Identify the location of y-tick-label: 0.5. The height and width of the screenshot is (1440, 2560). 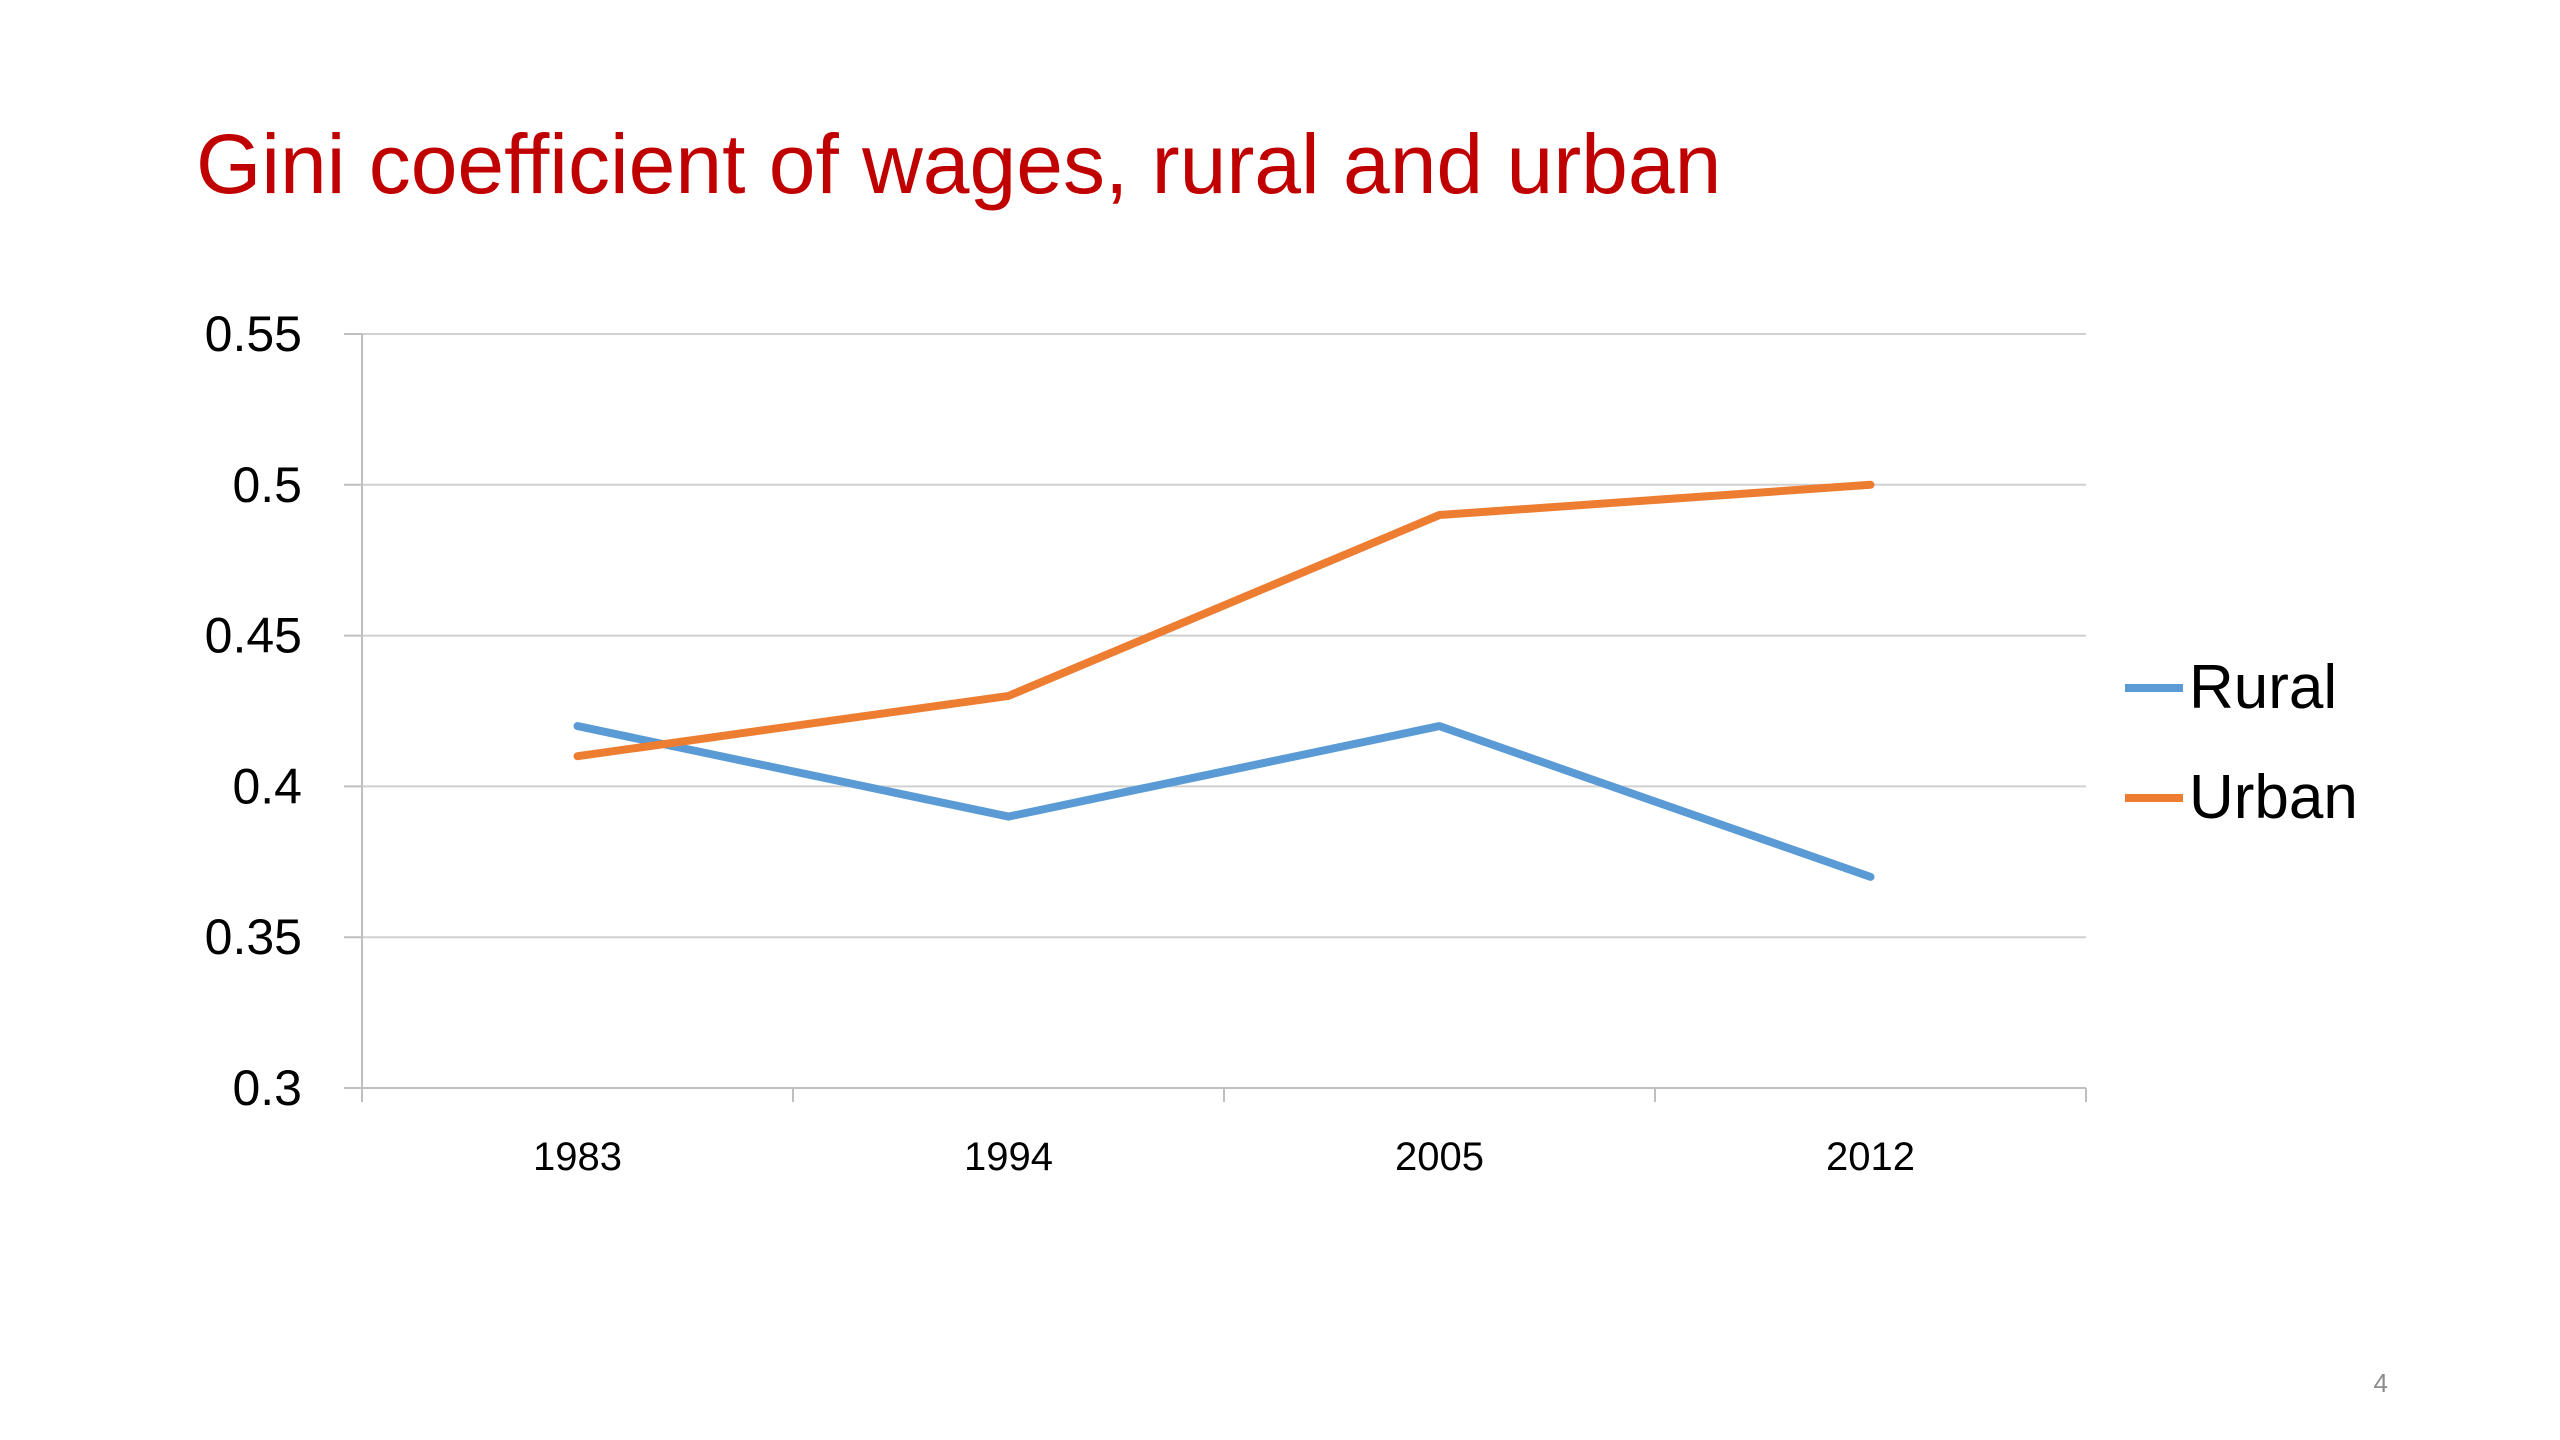
(267, 485).